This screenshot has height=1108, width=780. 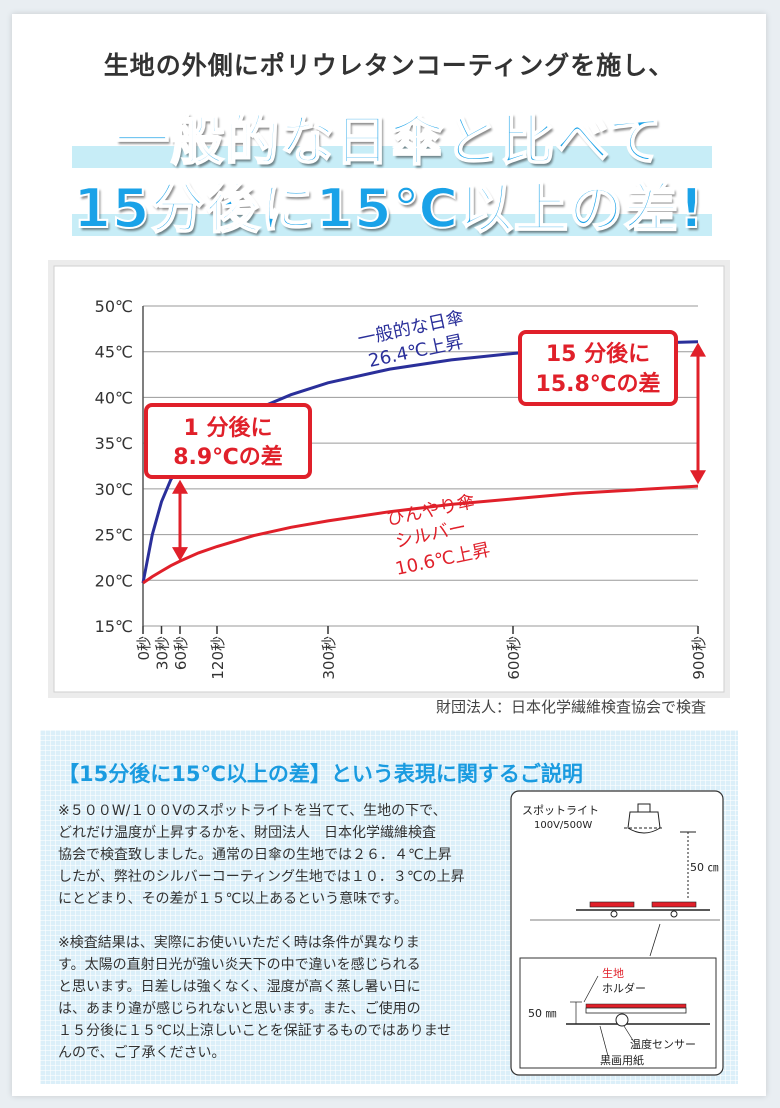 I want to click on y-tick-label: 45℃, so click(x=114, y=352).